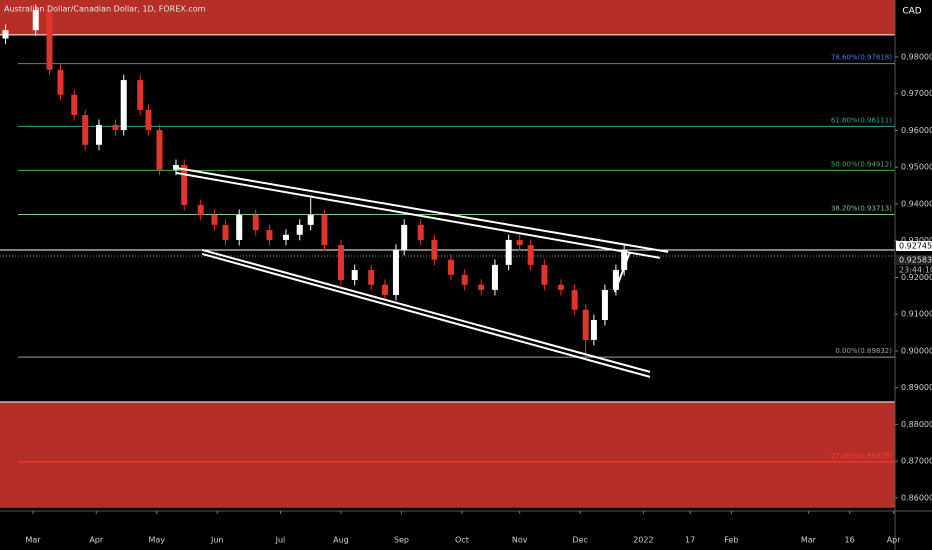 The width and height of the screenshot is (932, 550). Describe the element at coordinates (915, 269) in the screenshot. I see `countdown: 23:44:10` at that location.